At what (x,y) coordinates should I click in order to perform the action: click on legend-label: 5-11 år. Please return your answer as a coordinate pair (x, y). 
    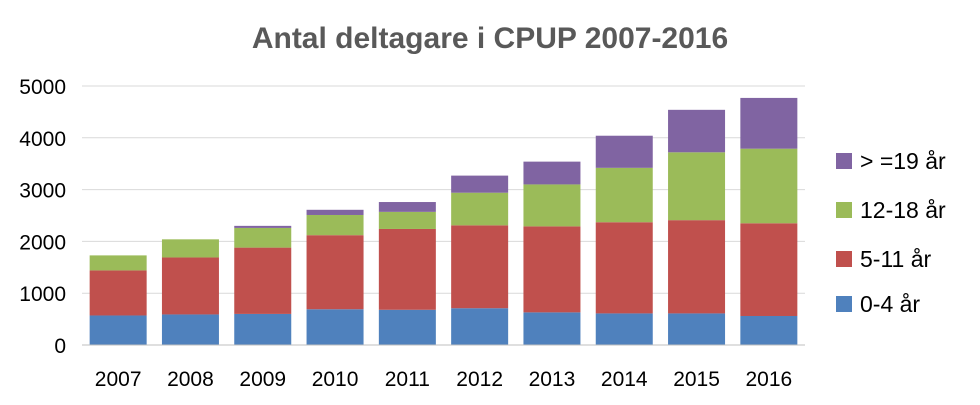
    Looking at the image, I should click on (896, 259).